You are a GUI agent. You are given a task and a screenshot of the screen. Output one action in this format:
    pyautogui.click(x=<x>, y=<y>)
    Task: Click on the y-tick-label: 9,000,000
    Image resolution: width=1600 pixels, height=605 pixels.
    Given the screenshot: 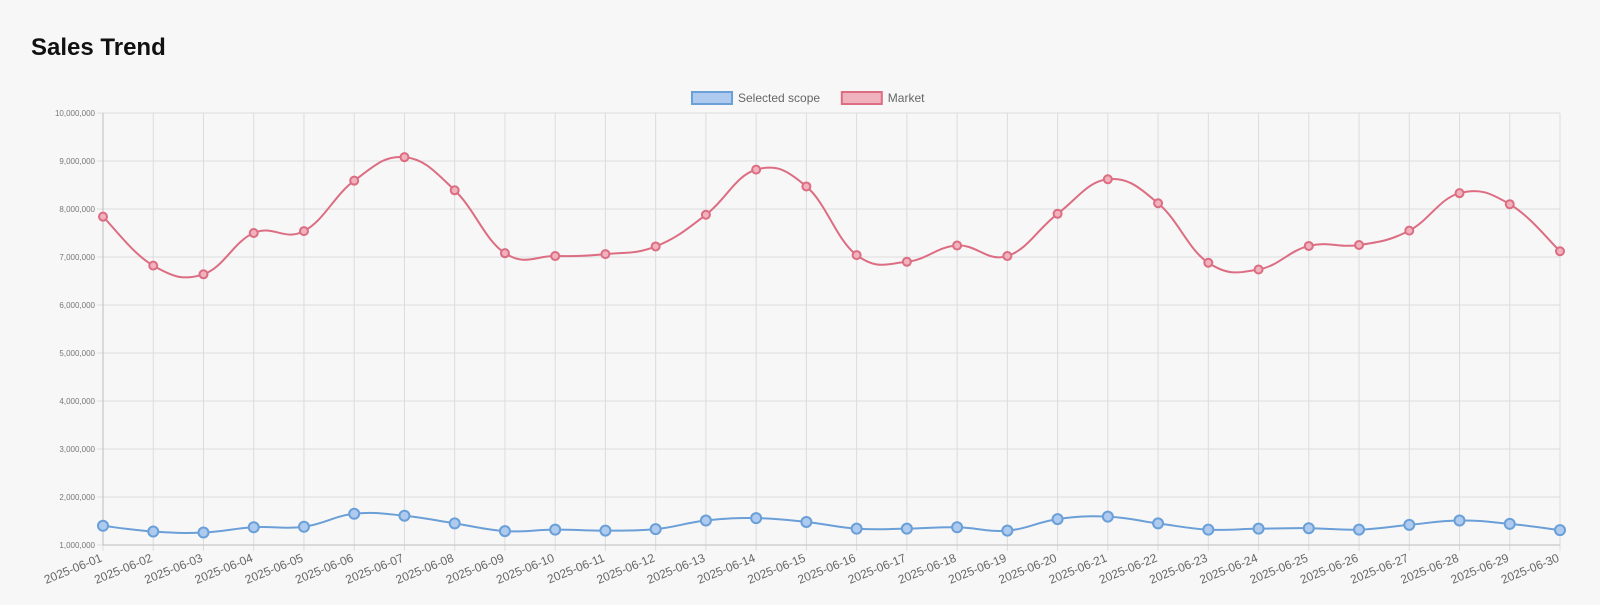 What is the action you would take?
    pyautogui.click(x=77, y=161)
    